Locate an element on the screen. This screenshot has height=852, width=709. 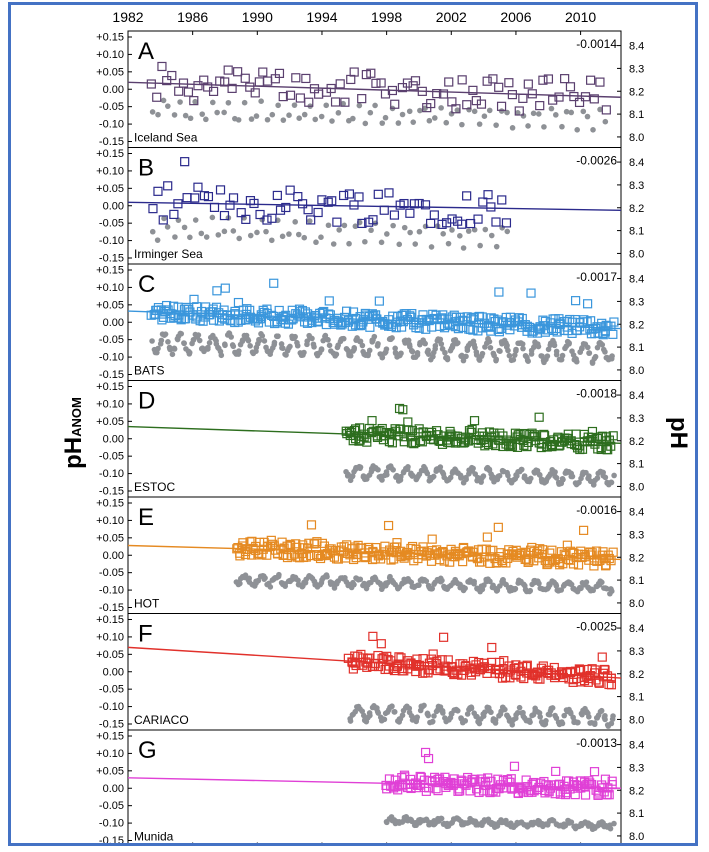
right-y-tick-label: 8.2 is located at coordinates (636, 791).